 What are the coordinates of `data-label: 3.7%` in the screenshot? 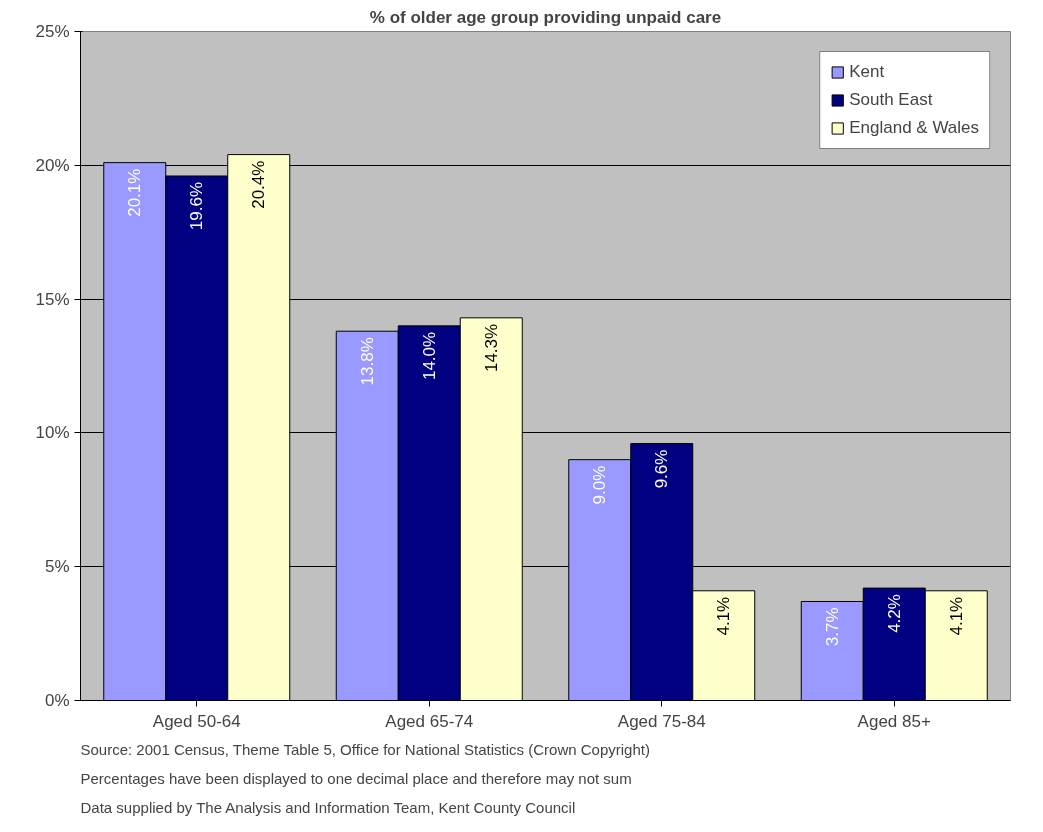 It's located at (832, 627).